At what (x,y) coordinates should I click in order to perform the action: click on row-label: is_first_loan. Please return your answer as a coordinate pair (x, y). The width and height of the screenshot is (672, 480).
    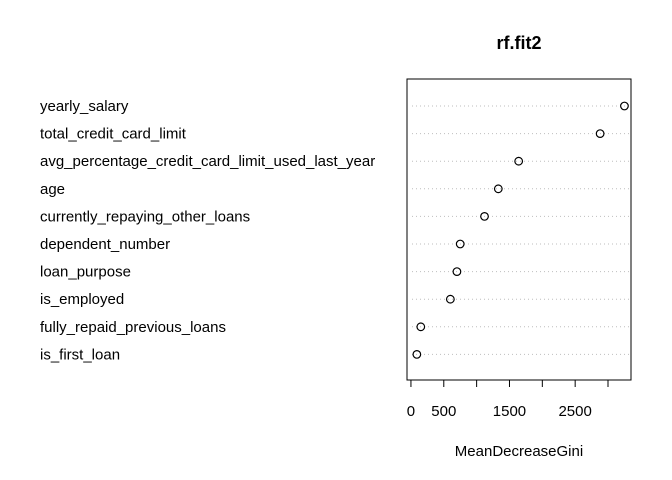
    Looking at the image, I should click on (80, 354).